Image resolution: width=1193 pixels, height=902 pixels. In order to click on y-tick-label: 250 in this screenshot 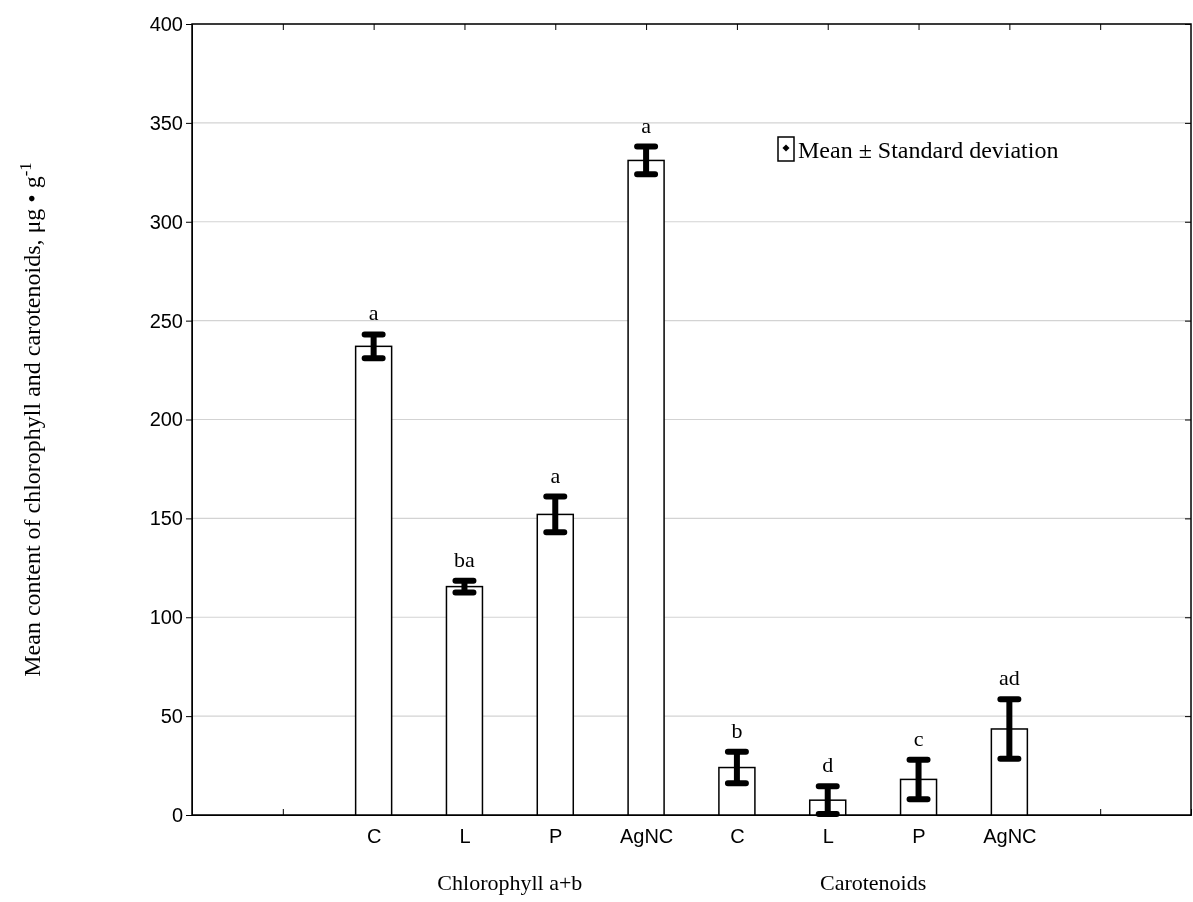, I will do `click(166, 320)`.